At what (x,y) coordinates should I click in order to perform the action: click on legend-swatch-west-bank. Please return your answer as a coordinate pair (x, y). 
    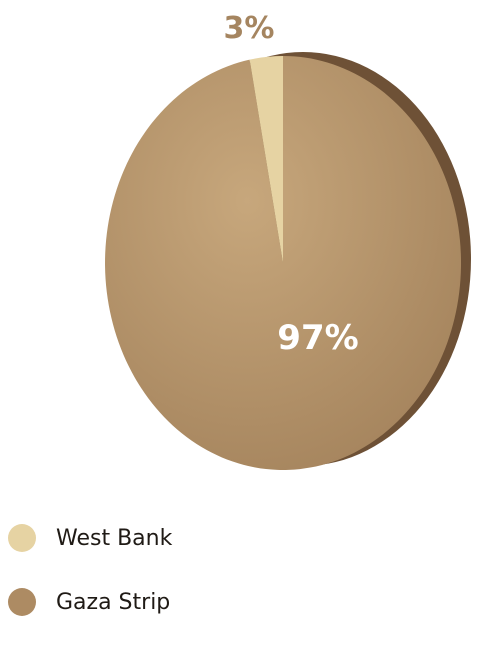
    Looking at the image, I should click on (22, 538).